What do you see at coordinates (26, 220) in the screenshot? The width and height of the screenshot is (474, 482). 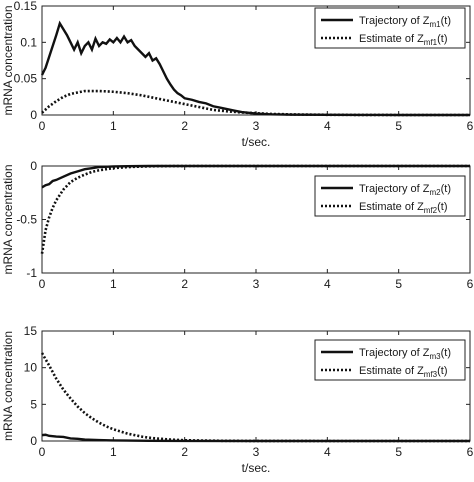 I see `y-tick-label: -0.5` at bounding box center [26, 220].